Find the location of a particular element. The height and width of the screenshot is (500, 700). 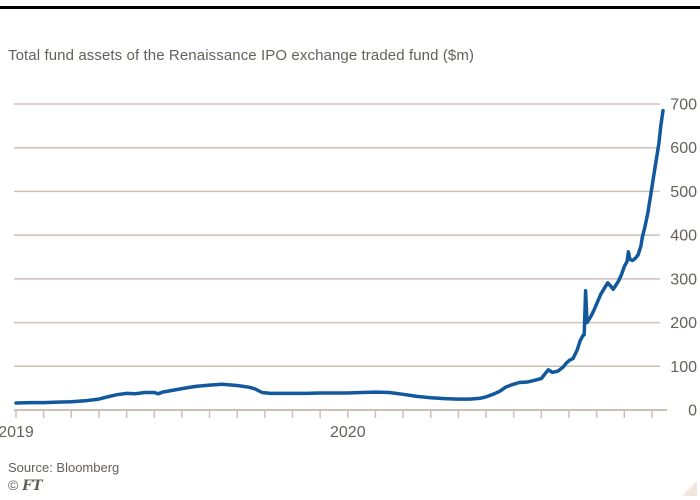

ft-logo-text: FT is located at coordinates (32, 486).